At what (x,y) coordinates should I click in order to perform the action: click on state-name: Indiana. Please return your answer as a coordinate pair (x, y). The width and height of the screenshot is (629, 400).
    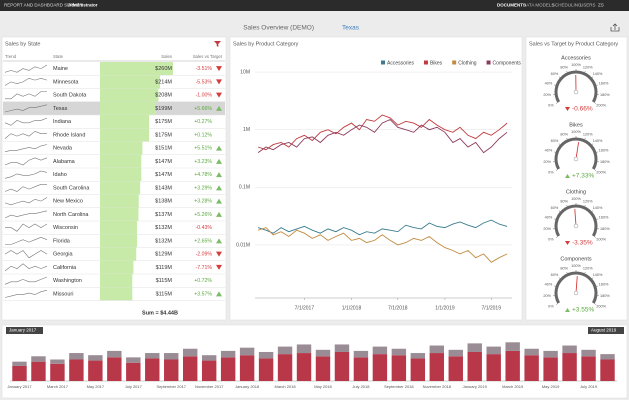
    Looking at the image, I should click on (62, 122).